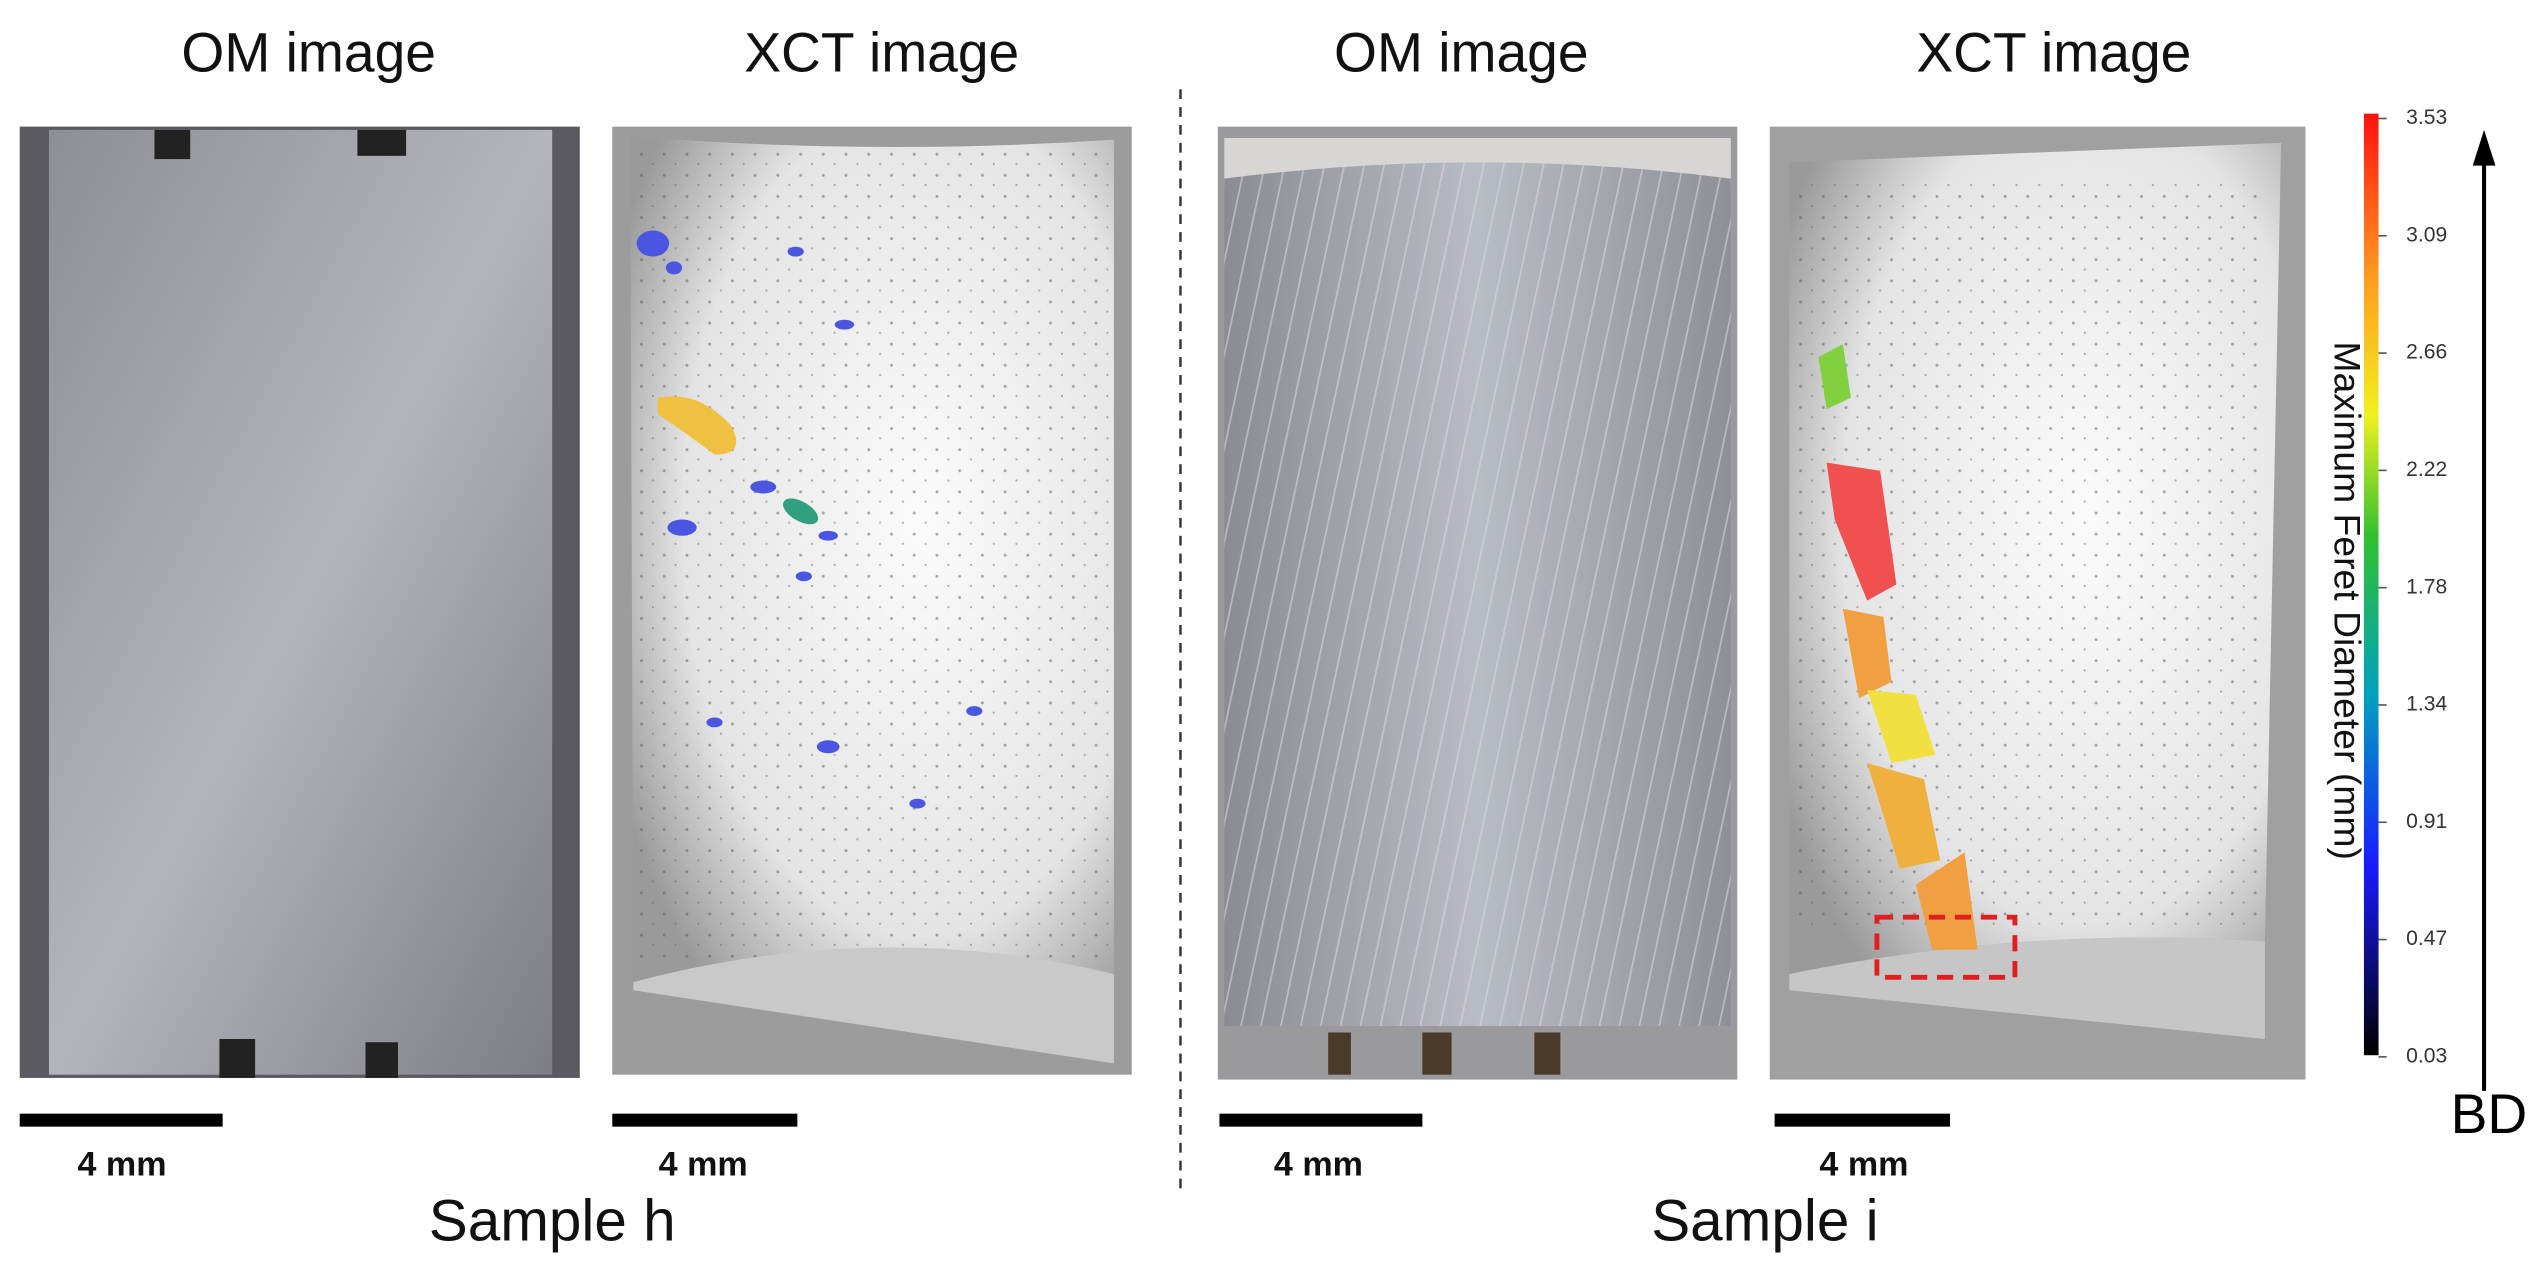  I want to click on colorbar-tick-label: 2.66, so click(2426, 352).